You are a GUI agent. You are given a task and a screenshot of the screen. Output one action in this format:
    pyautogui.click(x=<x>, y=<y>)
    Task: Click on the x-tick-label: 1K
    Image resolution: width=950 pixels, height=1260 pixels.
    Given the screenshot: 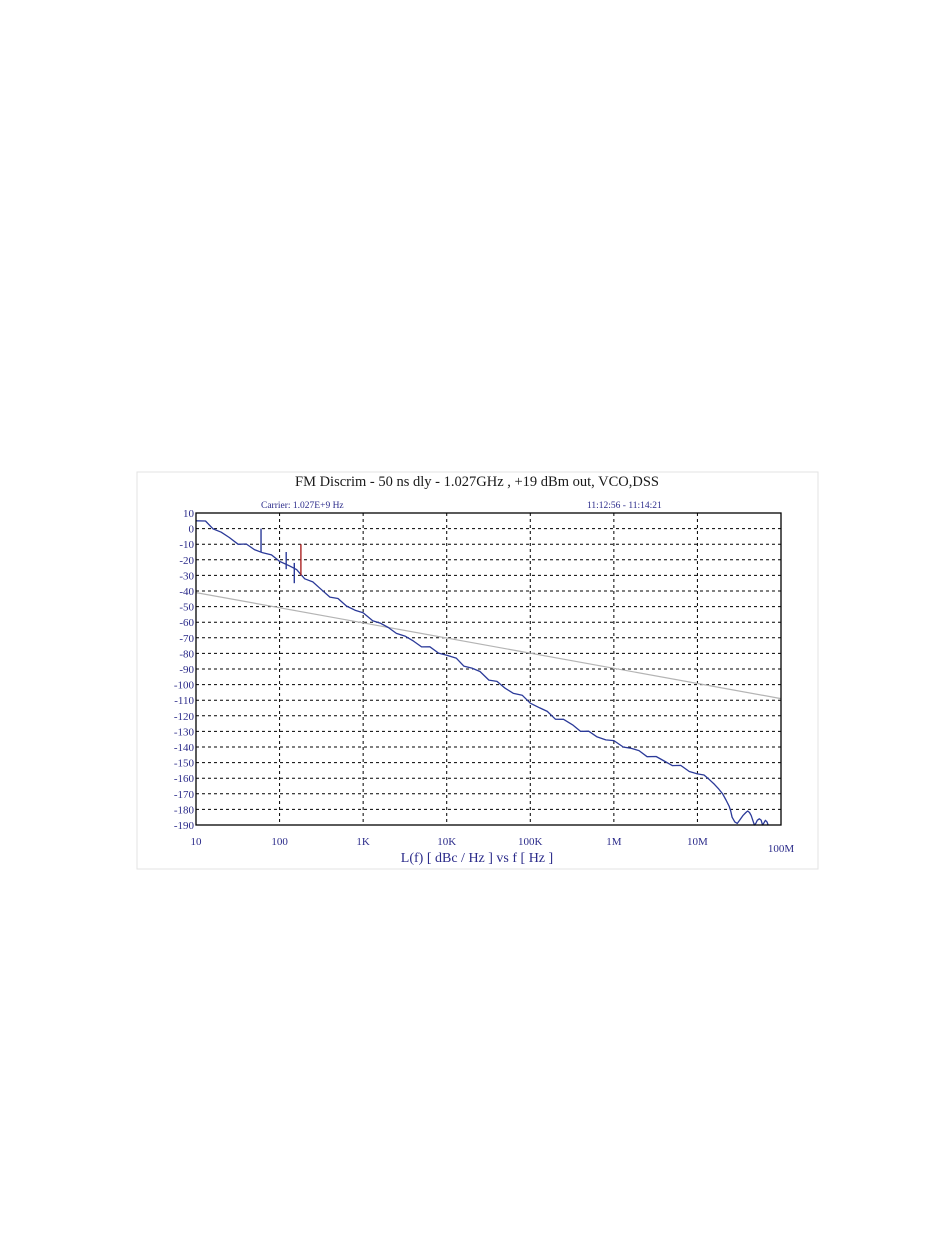 What is the action you would take?
    pyautogui.click(x=363, y=842)
    